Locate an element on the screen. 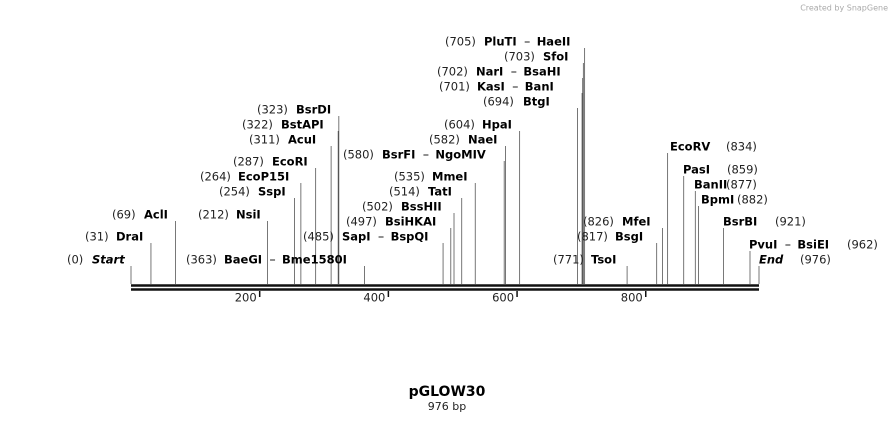 The image size is (891, 423). enzyme-name: PasI is located at coordinates (696, 170).